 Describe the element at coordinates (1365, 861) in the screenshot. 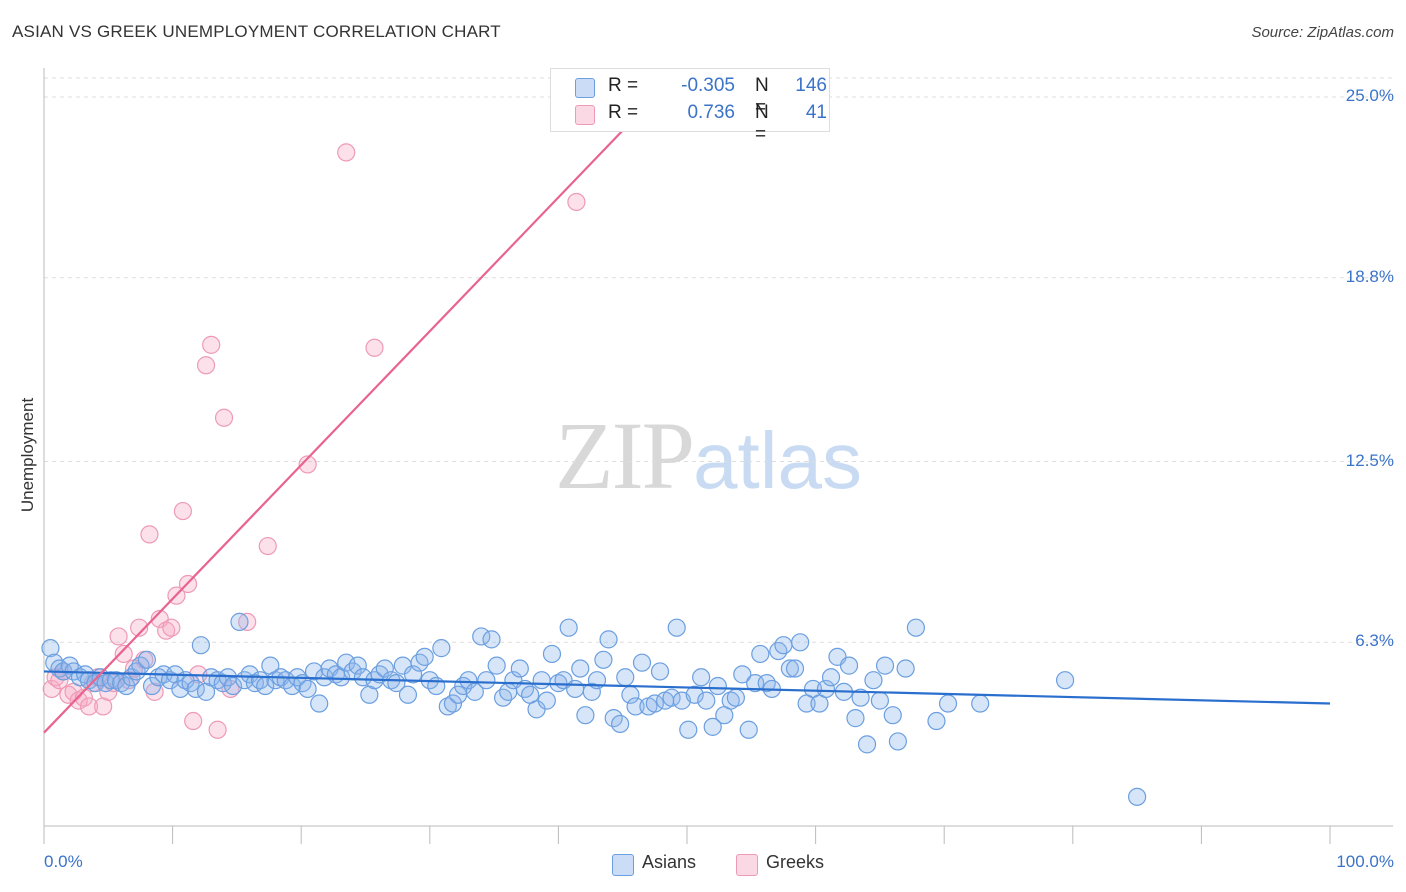

I see `x-tick-label-max: 100.0%` at that location.